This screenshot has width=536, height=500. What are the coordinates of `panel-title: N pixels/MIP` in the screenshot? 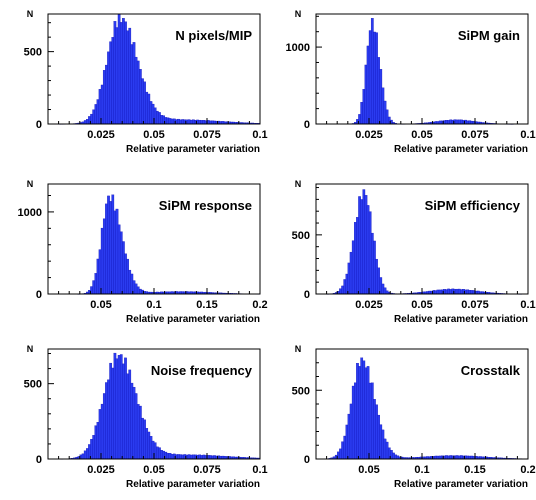 It's located at (213, 35).